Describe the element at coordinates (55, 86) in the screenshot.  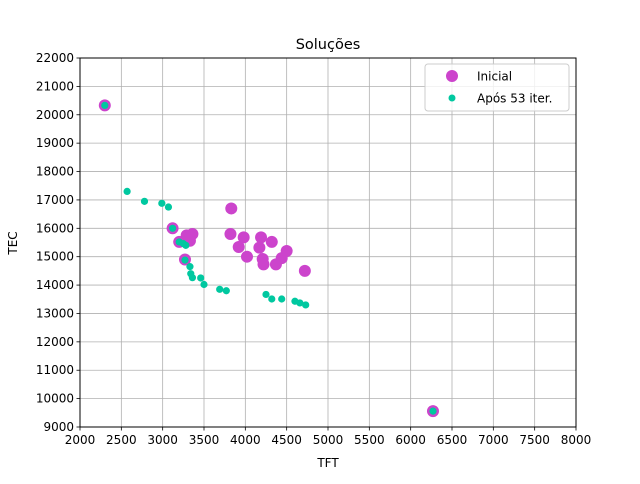
I see `y-tick-label: 21000` at that location.